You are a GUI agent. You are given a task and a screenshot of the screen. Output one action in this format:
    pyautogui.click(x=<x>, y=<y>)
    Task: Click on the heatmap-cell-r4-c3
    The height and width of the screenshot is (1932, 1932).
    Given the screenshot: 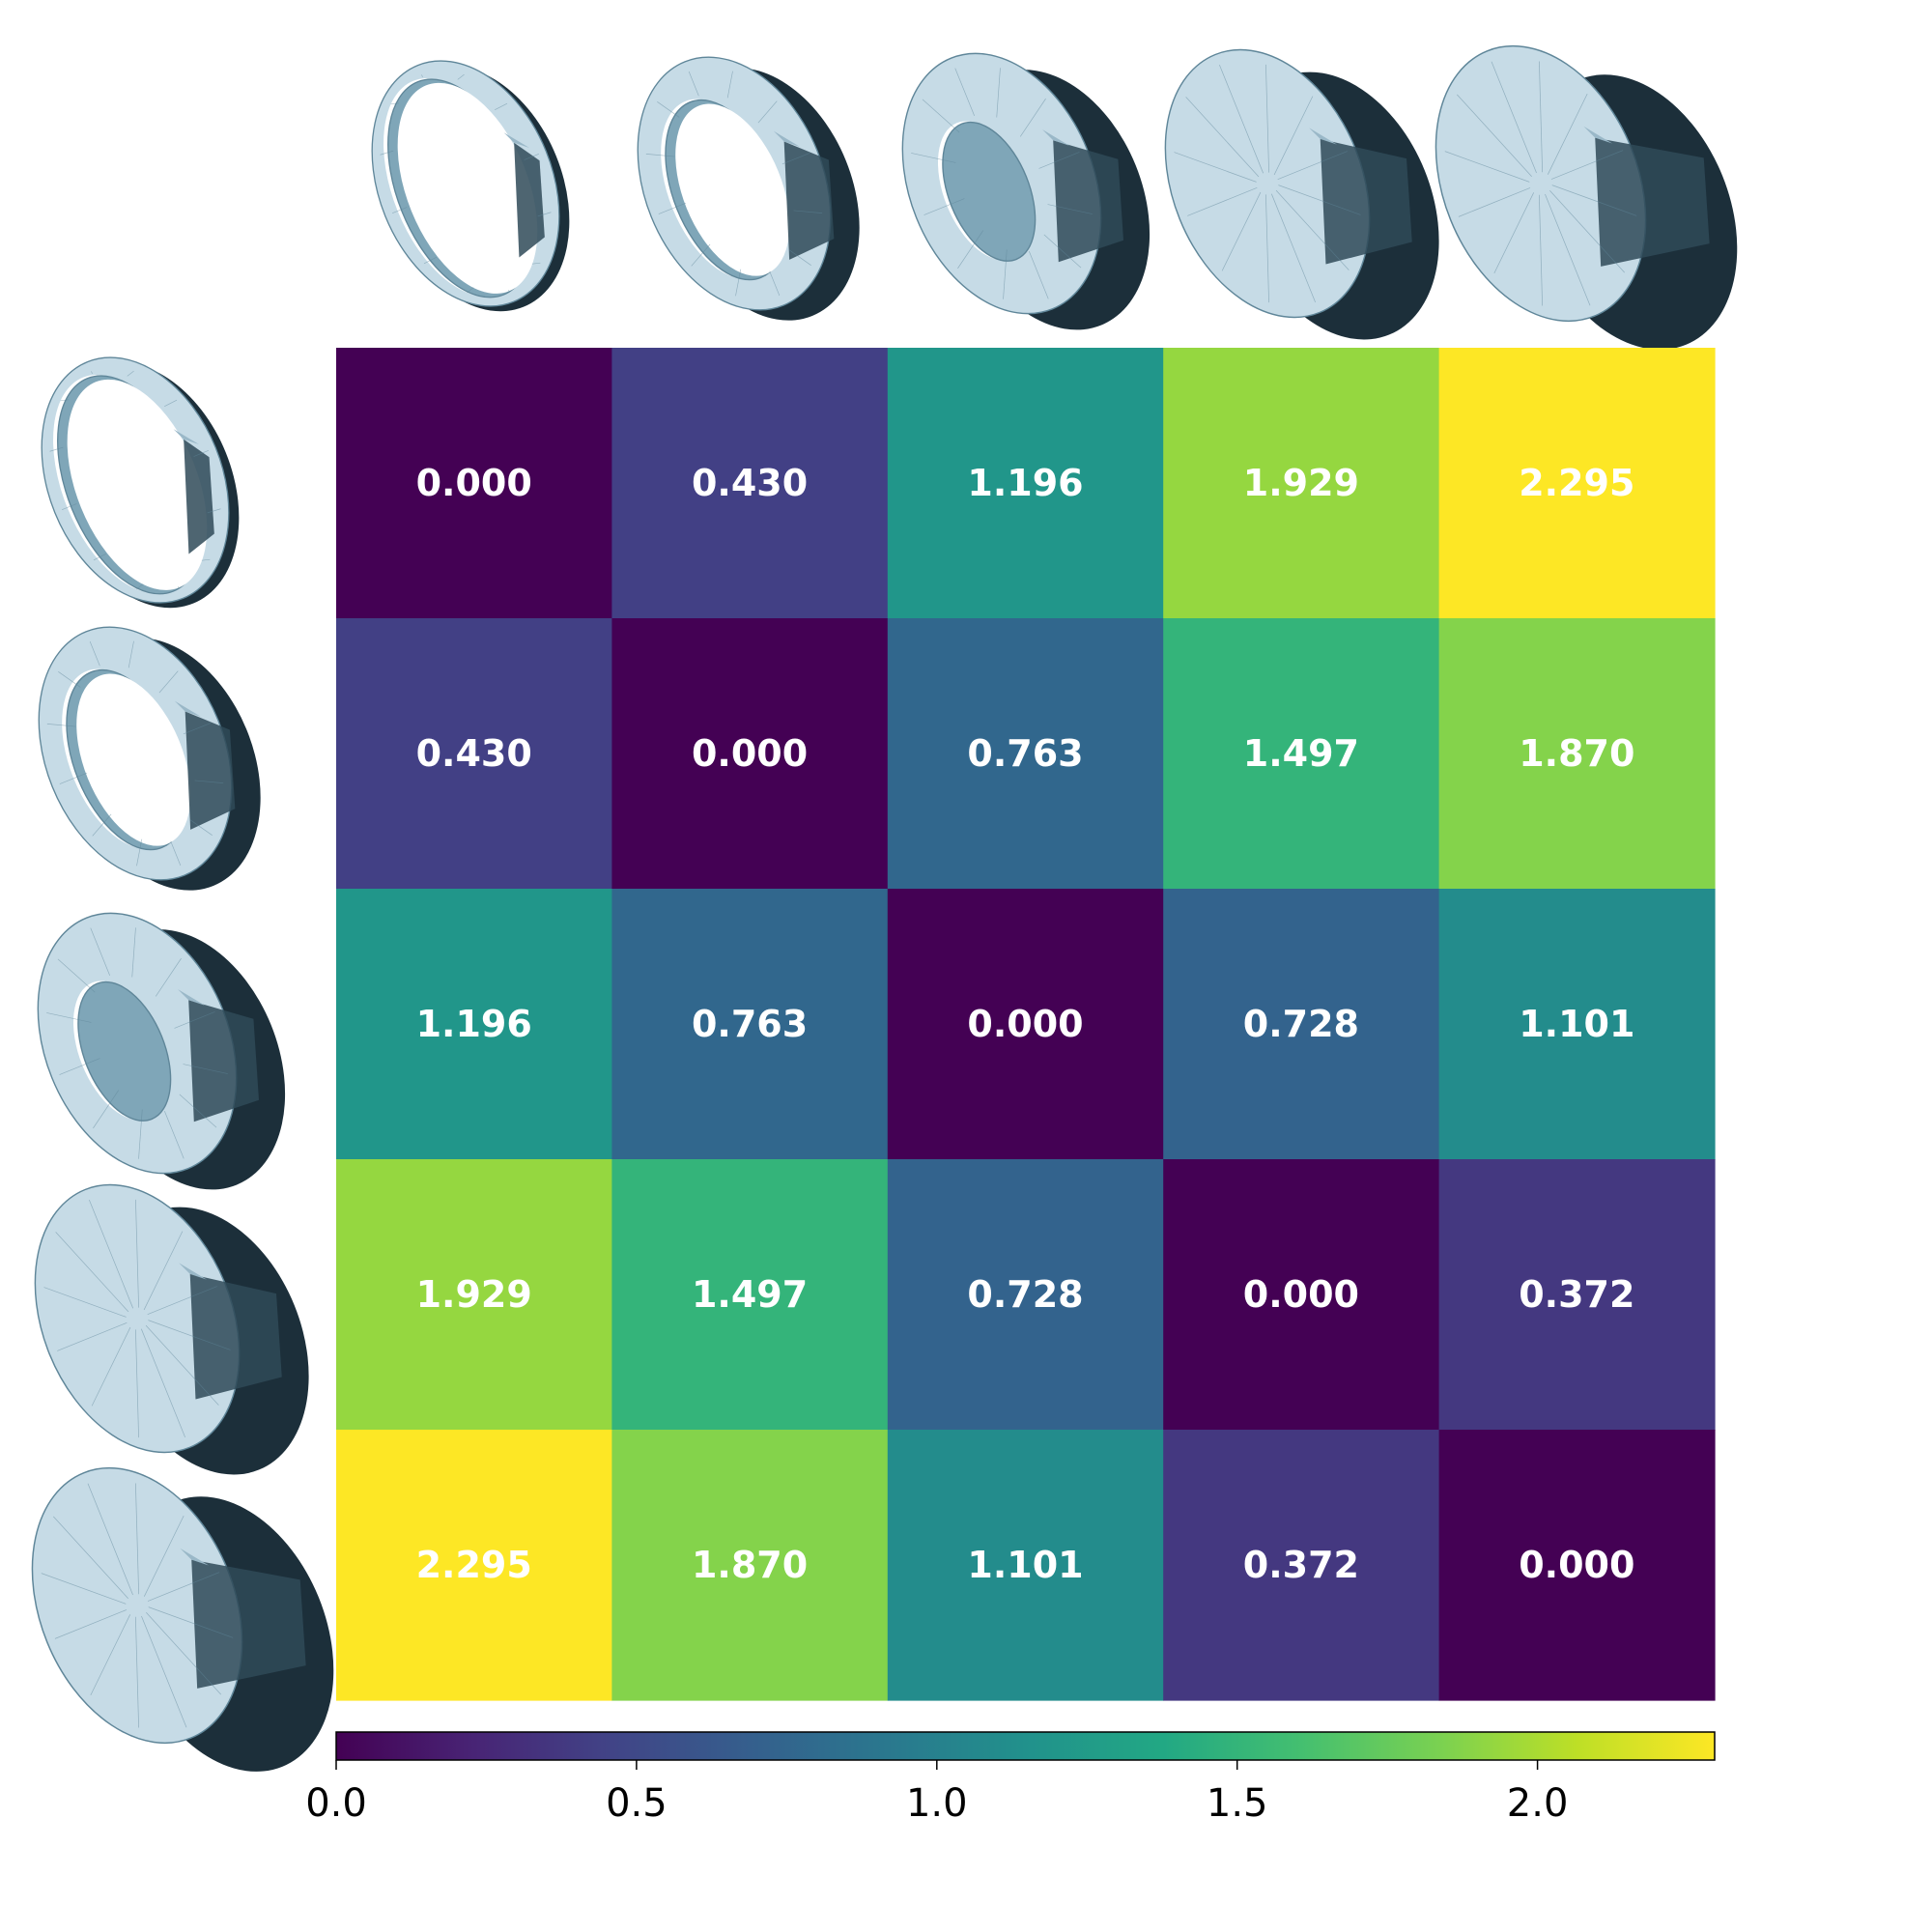 What is the action you would take?
    pyautogui.click(x=1301, y=1565)
    